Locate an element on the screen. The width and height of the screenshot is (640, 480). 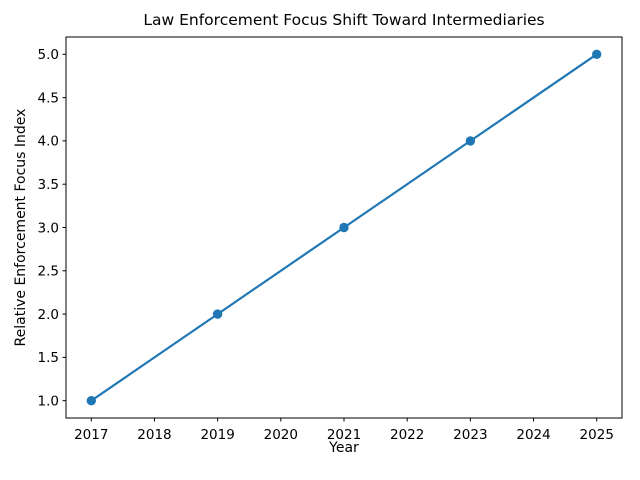
y-tick-label: 1.5 is located at coordinates (48, 358).